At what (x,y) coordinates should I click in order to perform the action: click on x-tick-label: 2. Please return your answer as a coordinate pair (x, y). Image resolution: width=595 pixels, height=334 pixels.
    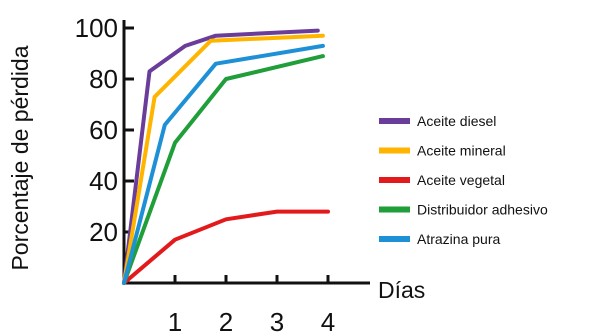
    Looking at the image, I should click on (226, 320).